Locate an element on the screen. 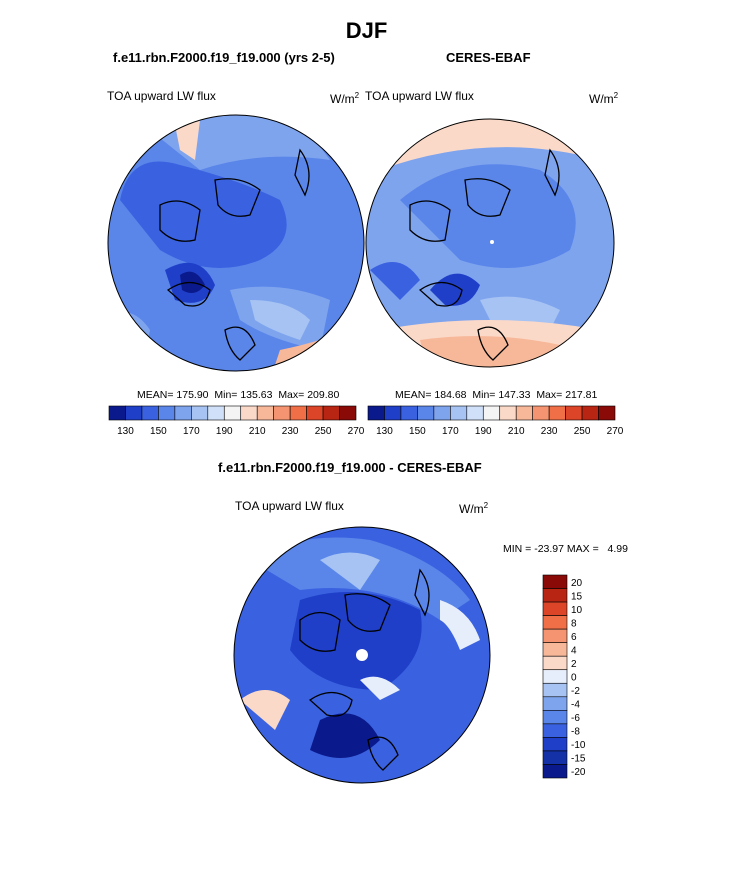  colorbar-right-tick-label: 210 is located at coordinates (516, 431).